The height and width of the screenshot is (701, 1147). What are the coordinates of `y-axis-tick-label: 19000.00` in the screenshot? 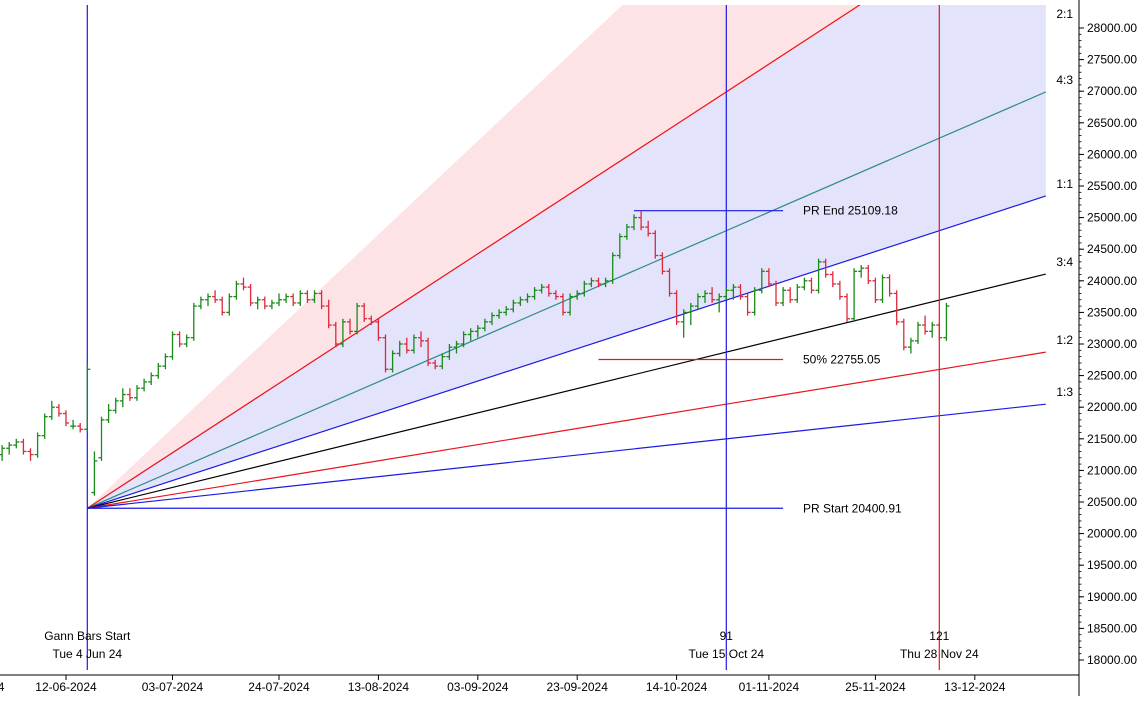 It's located at (1112, 597).